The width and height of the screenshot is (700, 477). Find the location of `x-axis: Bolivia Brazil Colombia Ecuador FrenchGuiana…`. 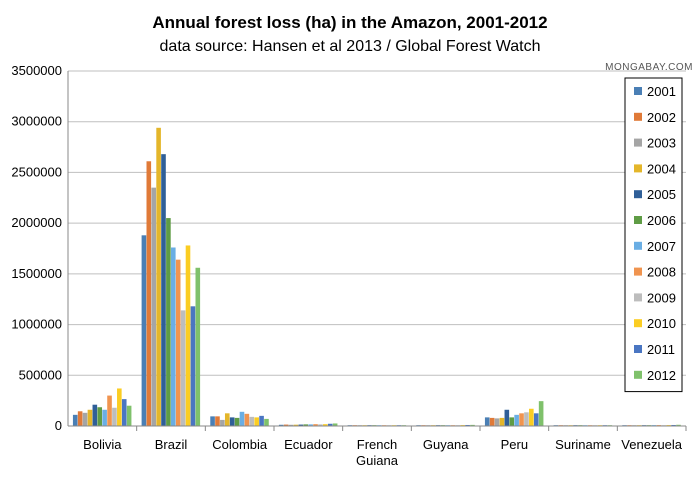

x-axis: Bolivia Brazil Colombia Ecuador FrenchGuiana… is located at coordinates (377, 446).